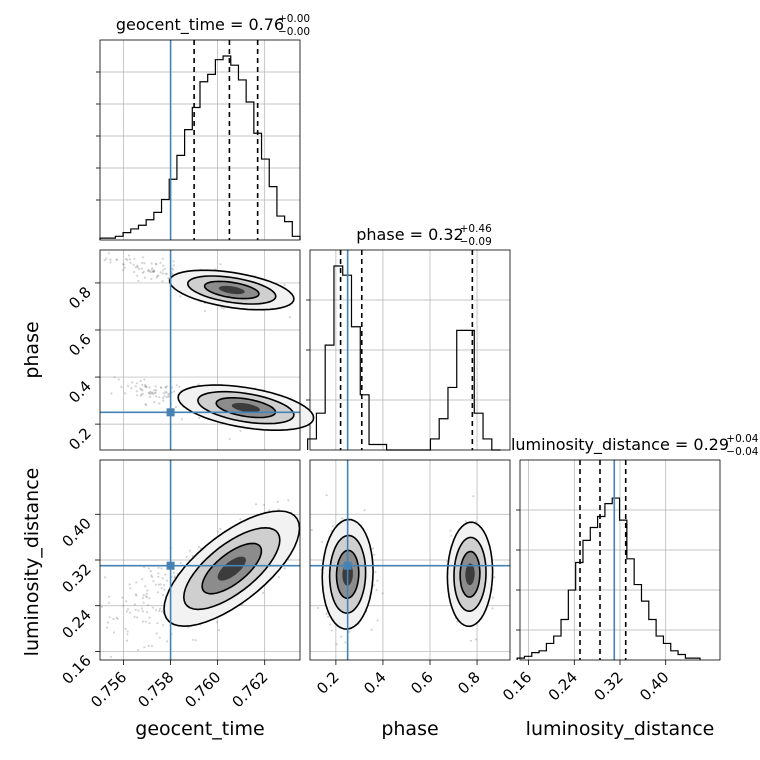  What do you see at coordinates (80, 298) in the screenshot?
I see `ytick-label-phase-3: 0.8` at bounding box center [80, 298].